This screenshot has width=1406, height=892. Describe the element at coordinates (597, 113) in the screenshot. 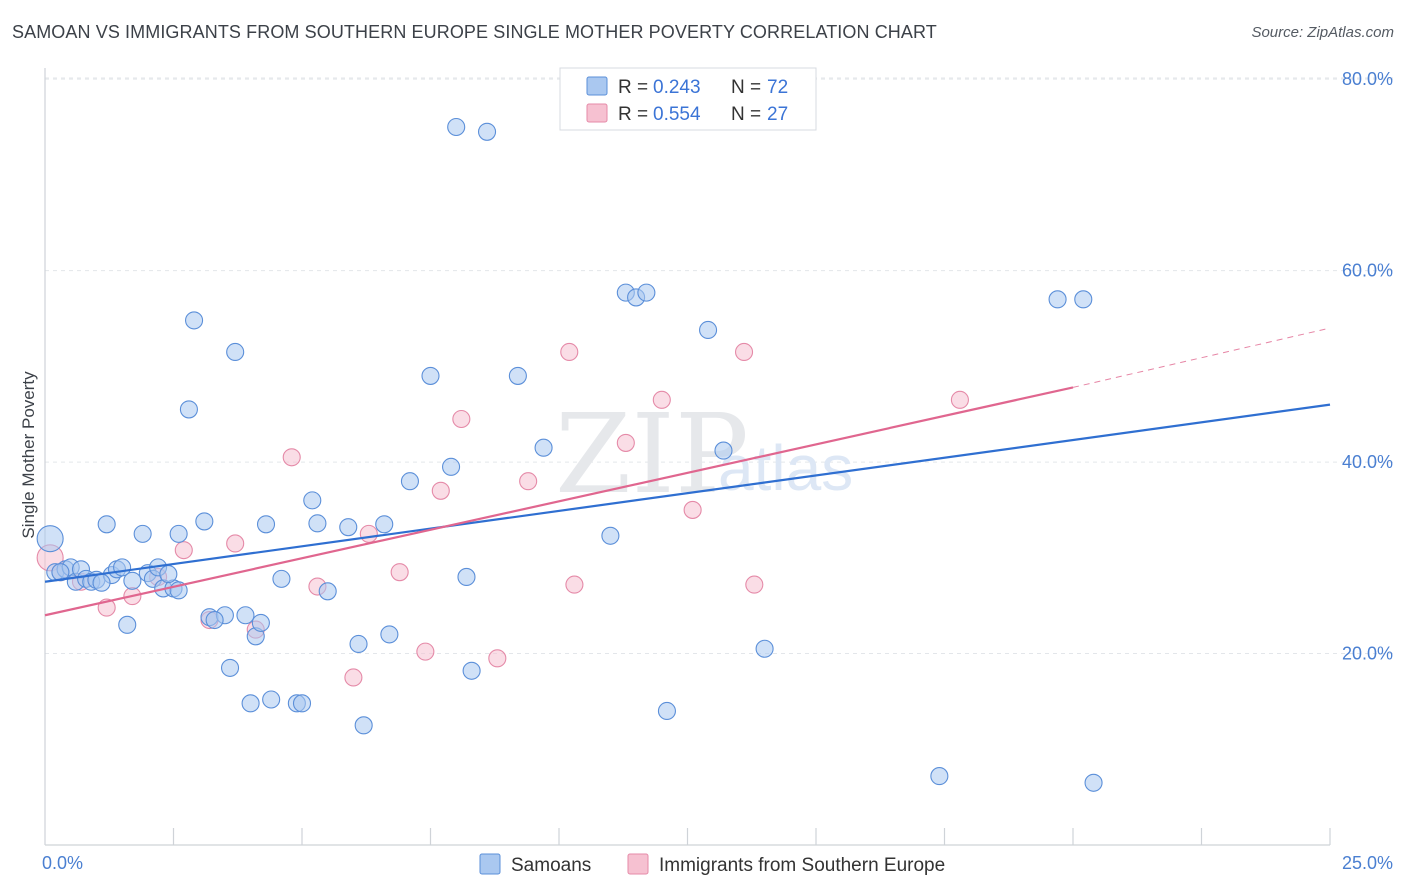

I see `legend-pink-swatch` at that location.